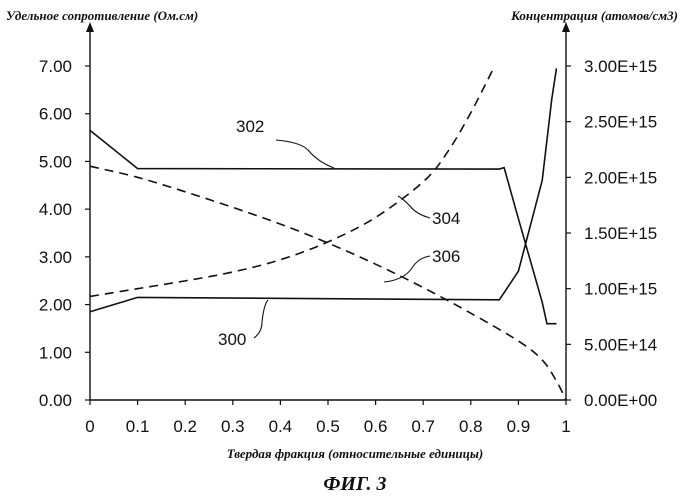 Image resolution: width=684 pixels, height=500 pixels. I want to click on y-right-tick-label: 2.00E+15, so click(620, 177).